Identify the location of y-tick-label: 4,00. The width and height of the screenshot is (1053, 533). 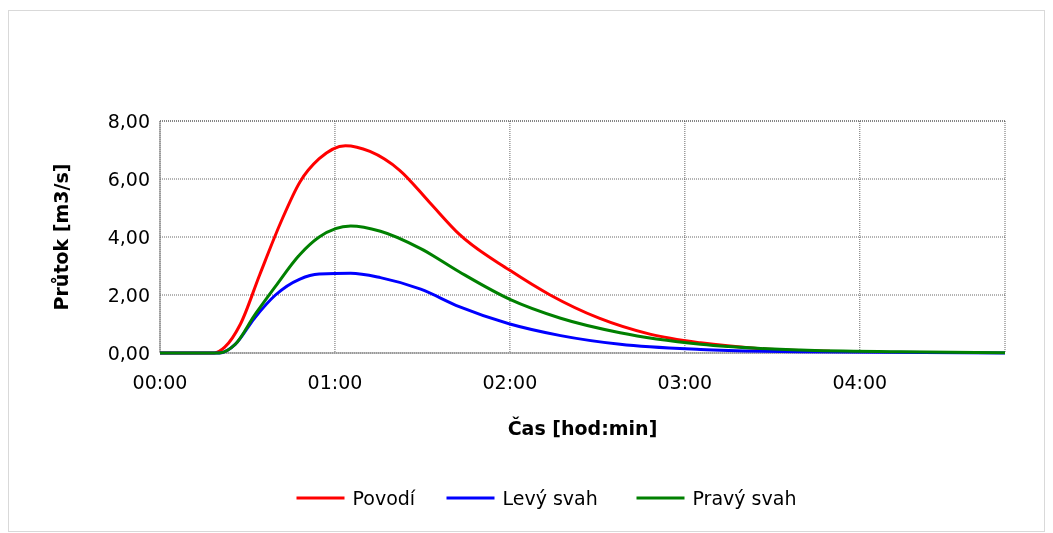
(128, 236).